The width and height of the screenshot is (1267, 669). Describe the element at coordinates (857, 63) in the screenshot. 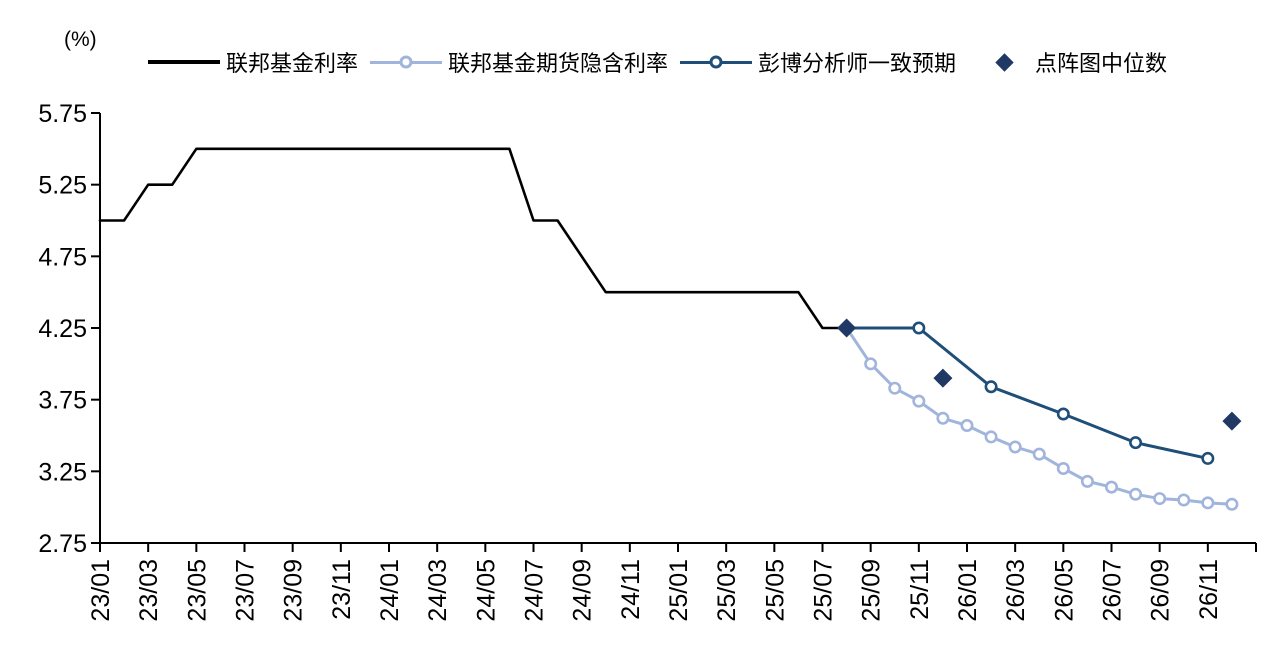

I see `legend-label: 彭博分析师一致预期` at that location.